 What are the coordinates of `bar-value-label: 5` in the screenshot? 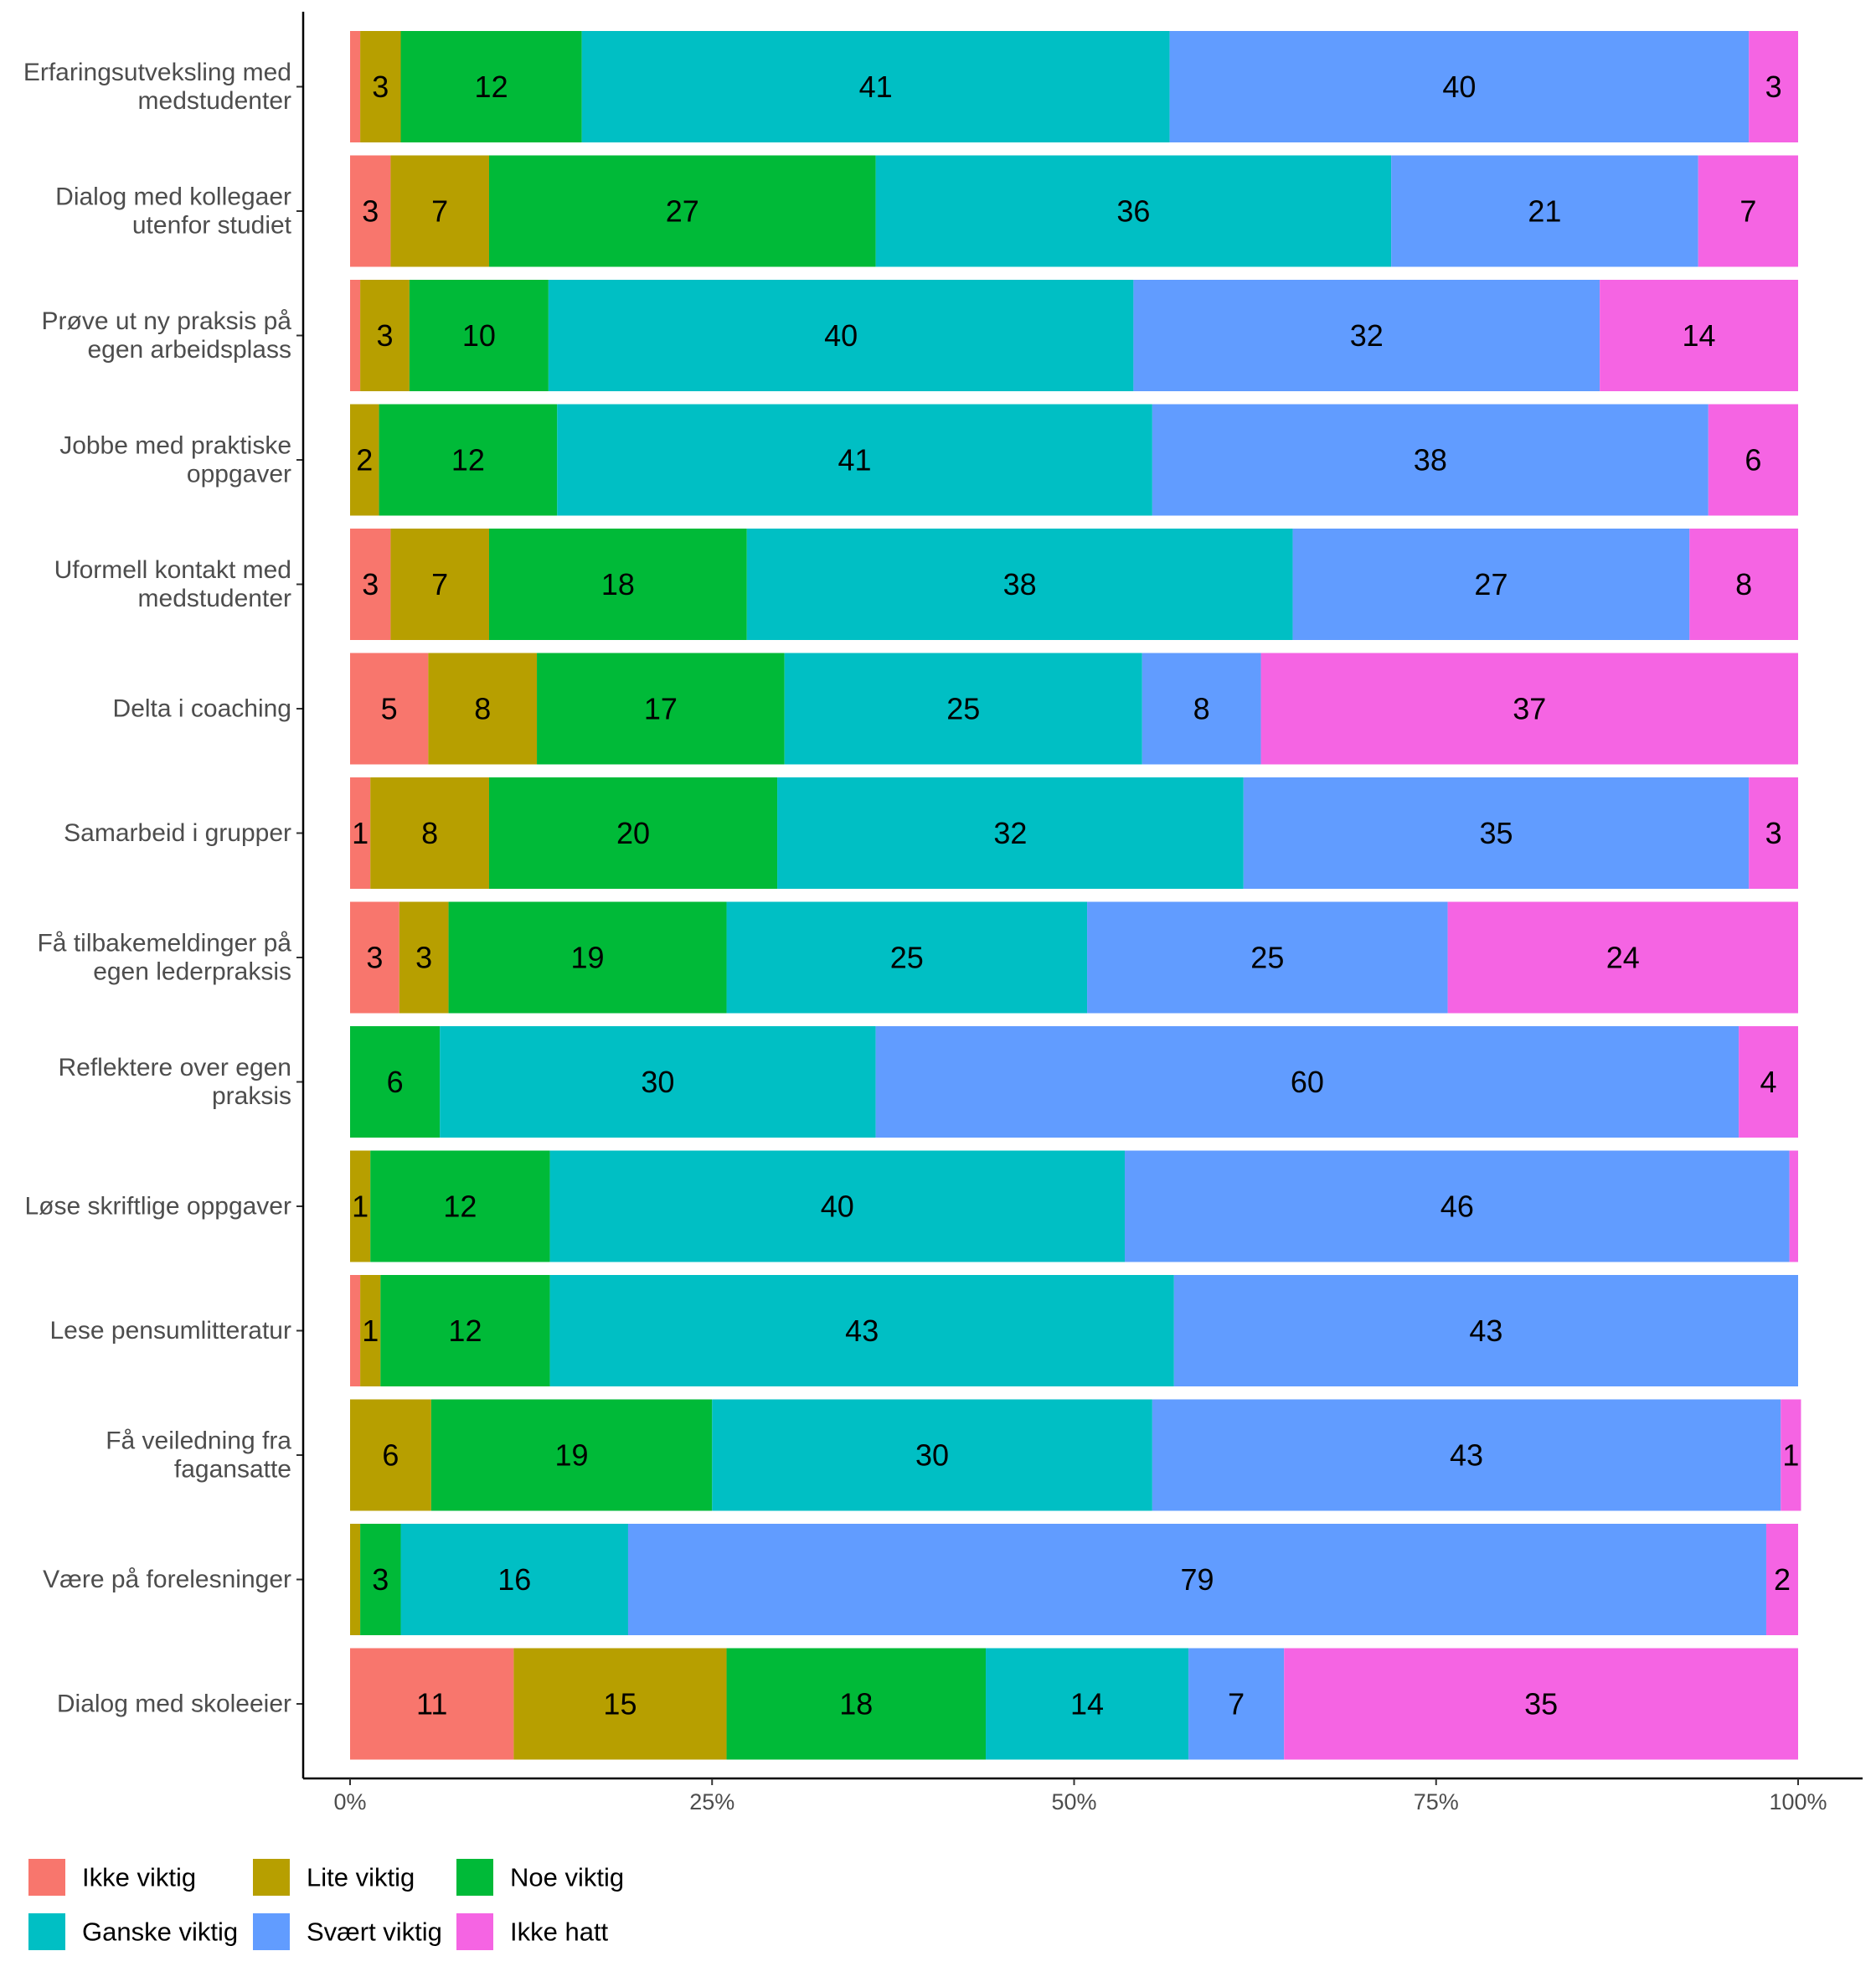 It's located at (389, 709).